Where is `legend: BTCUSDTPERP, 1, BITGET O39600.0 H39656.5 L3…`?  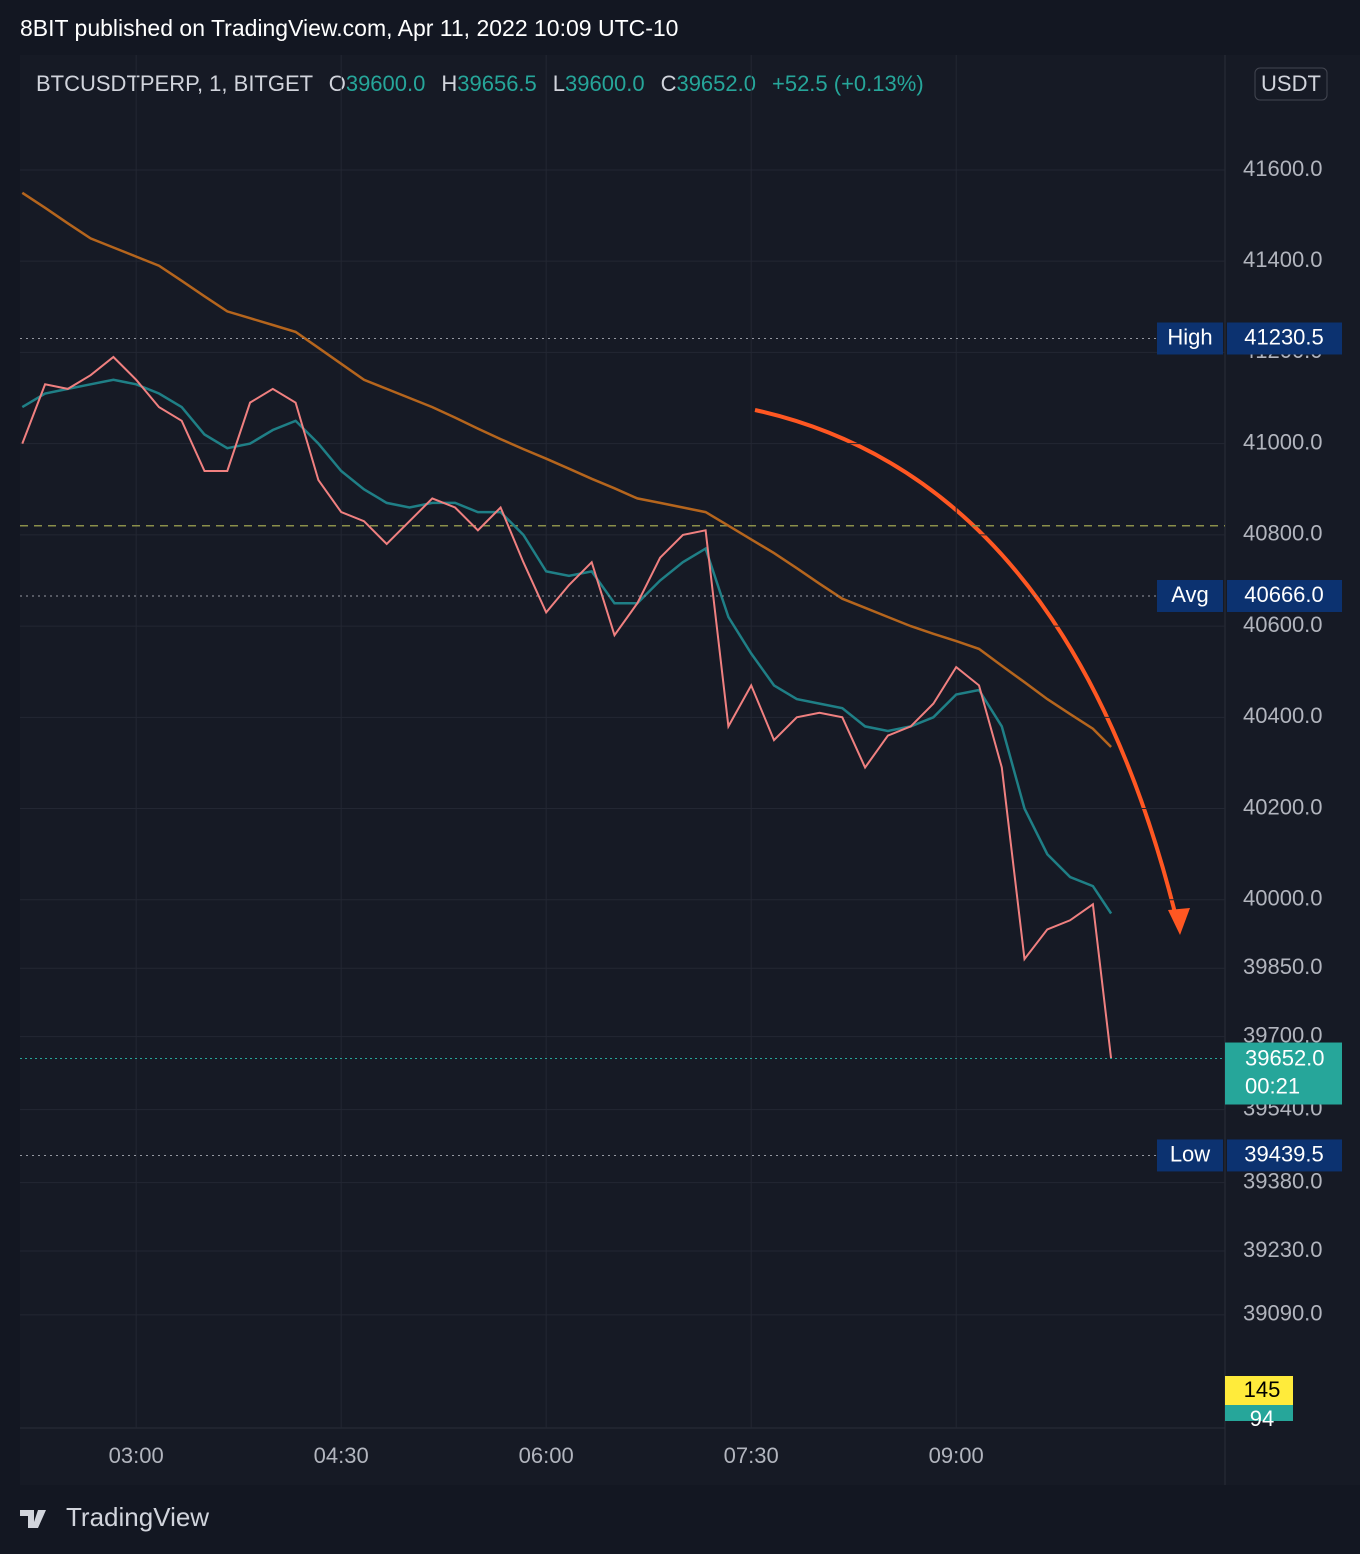 legend: BTCUSDTPERP, 1, BITGET O39600.0 H39656.5 L3… is located at coordinates (480, 83).